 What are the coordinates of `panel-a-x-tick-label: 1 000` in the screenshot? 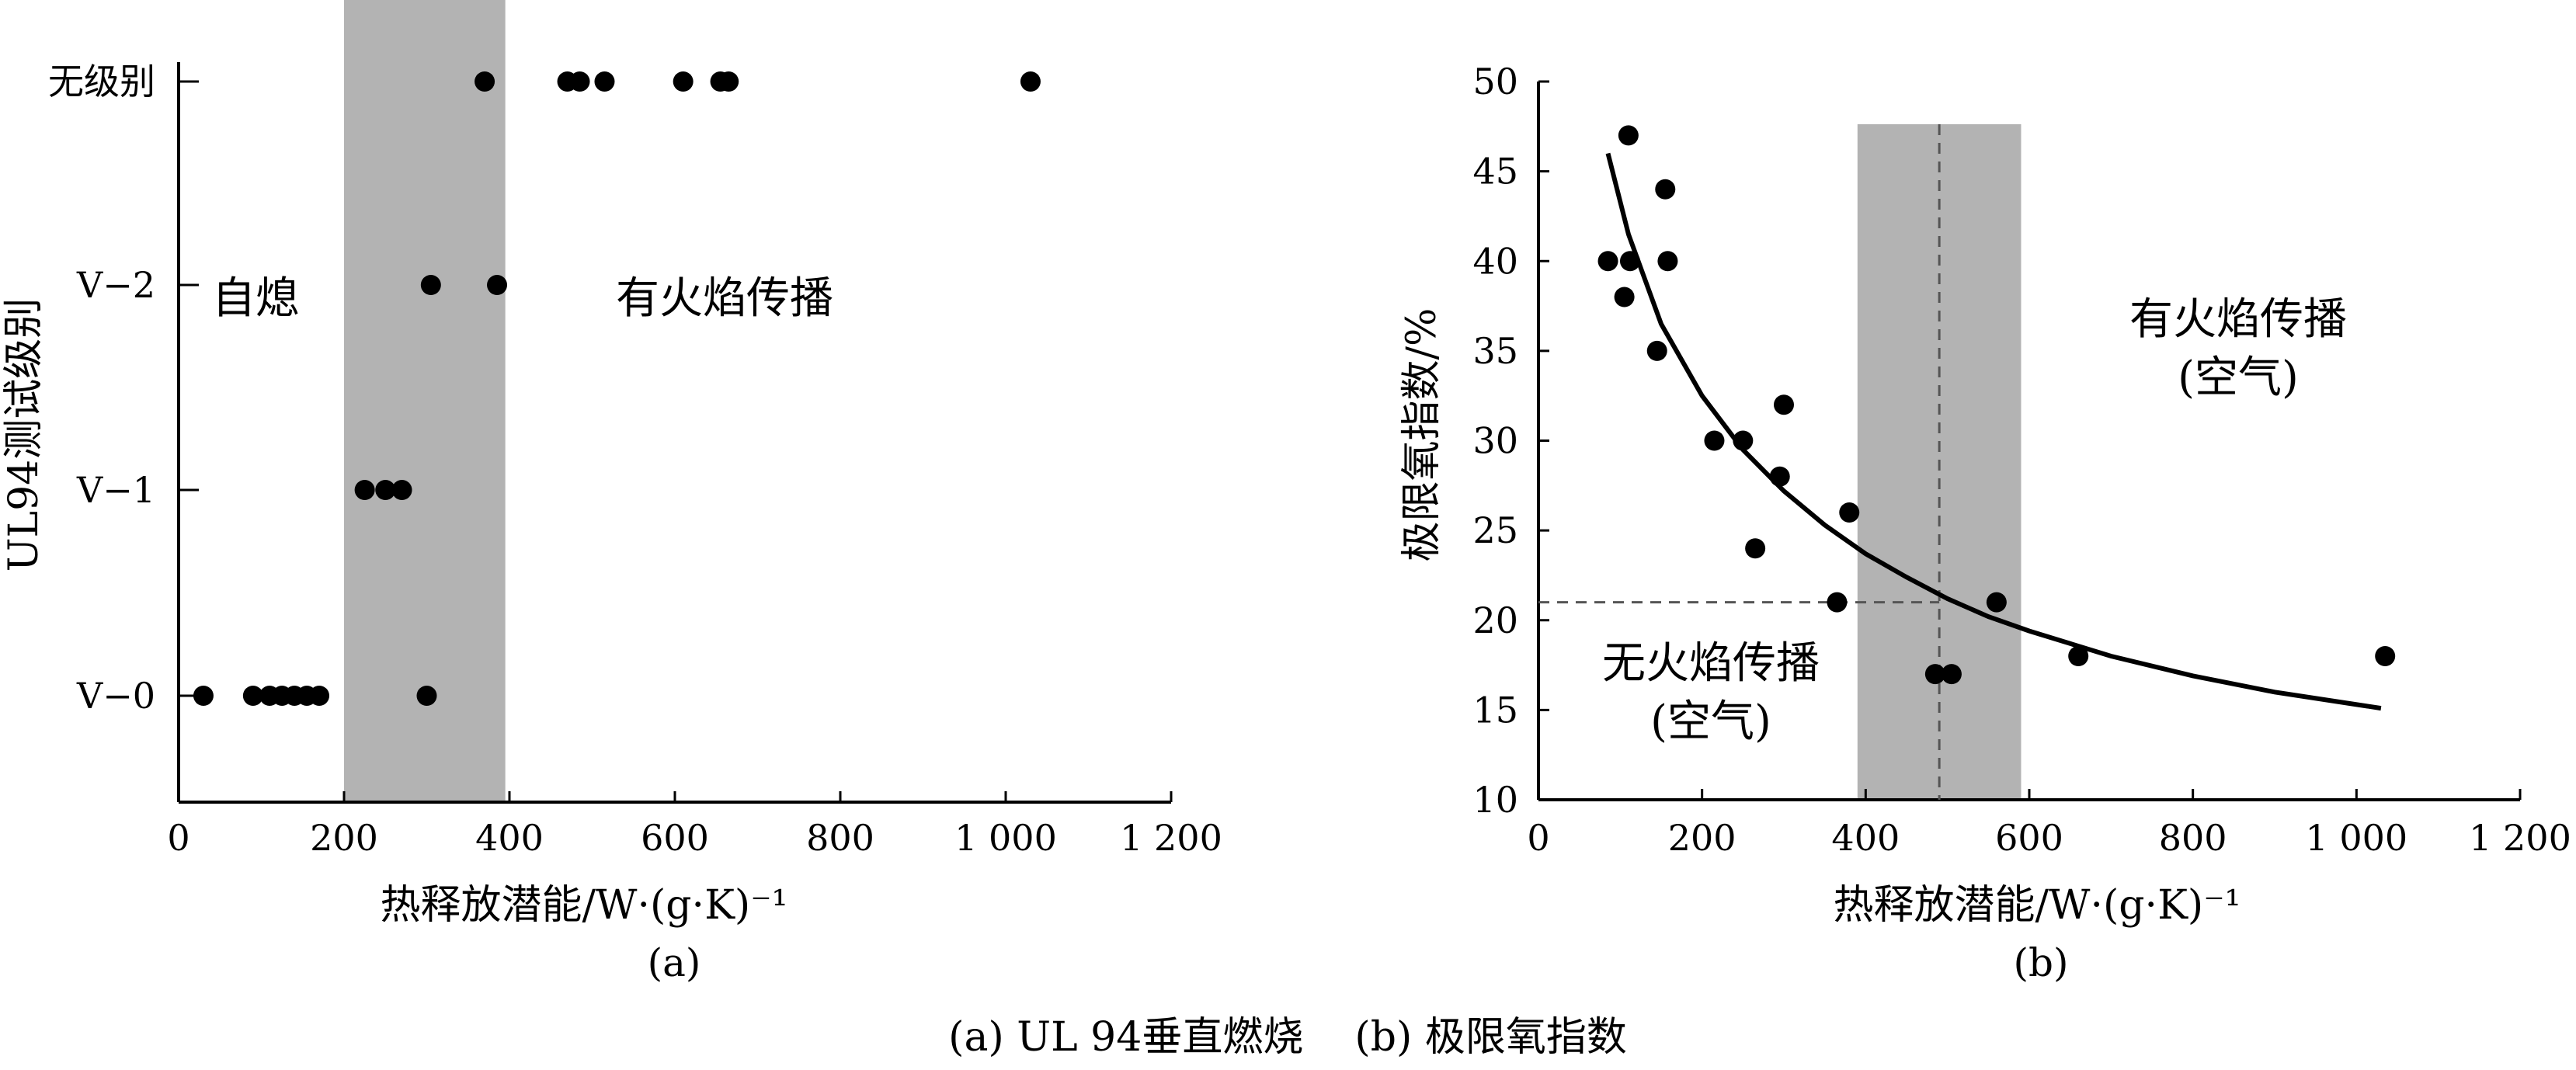 It's located at (1005, 838).